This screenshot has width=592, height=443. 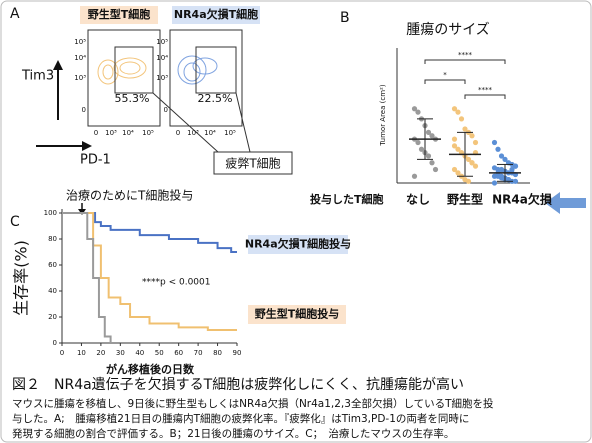 What do you see at coordinates (15, 222) in the screenshot?
I see `panel-letter: C` at bounding box center [15, 222].